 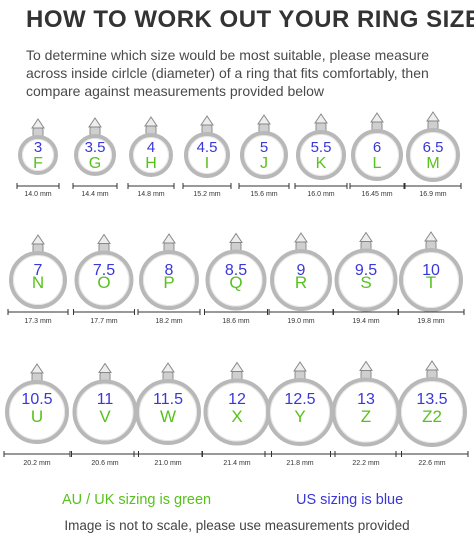 I want to click on diameter-label: 17.7 mm, so click(x=103, y=321).